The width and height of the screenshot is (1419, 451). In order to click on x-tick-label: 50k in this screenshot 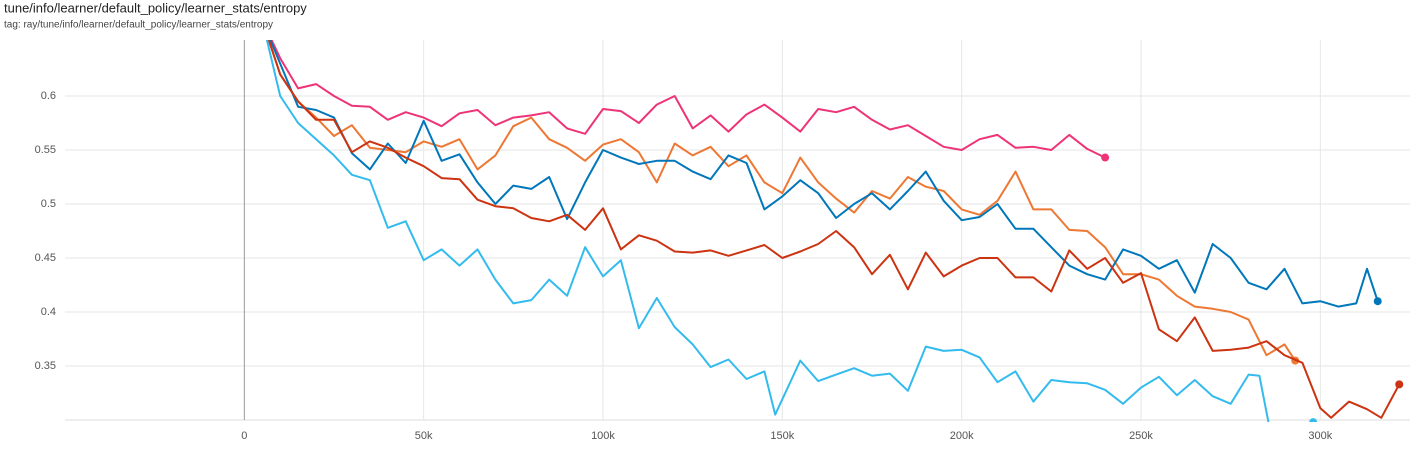, I will do `click(424, 436)`.